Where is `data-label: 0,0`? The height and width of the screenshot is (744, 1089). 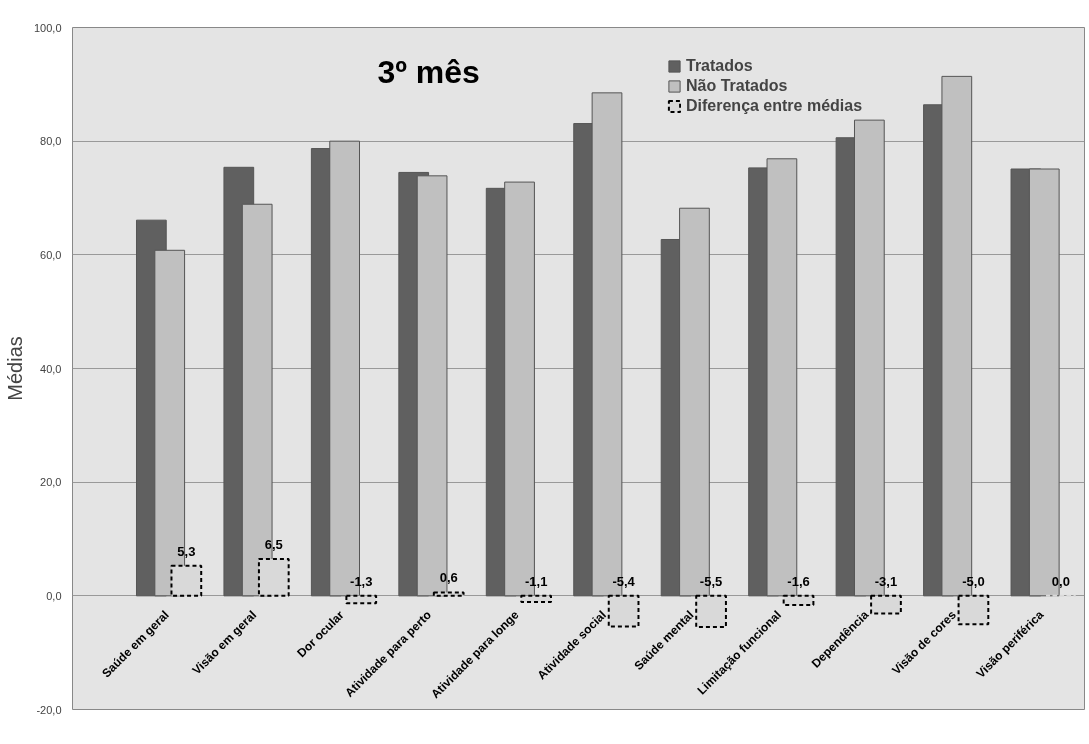
data-label: 0,0 is located at coordinates (1060, 581).